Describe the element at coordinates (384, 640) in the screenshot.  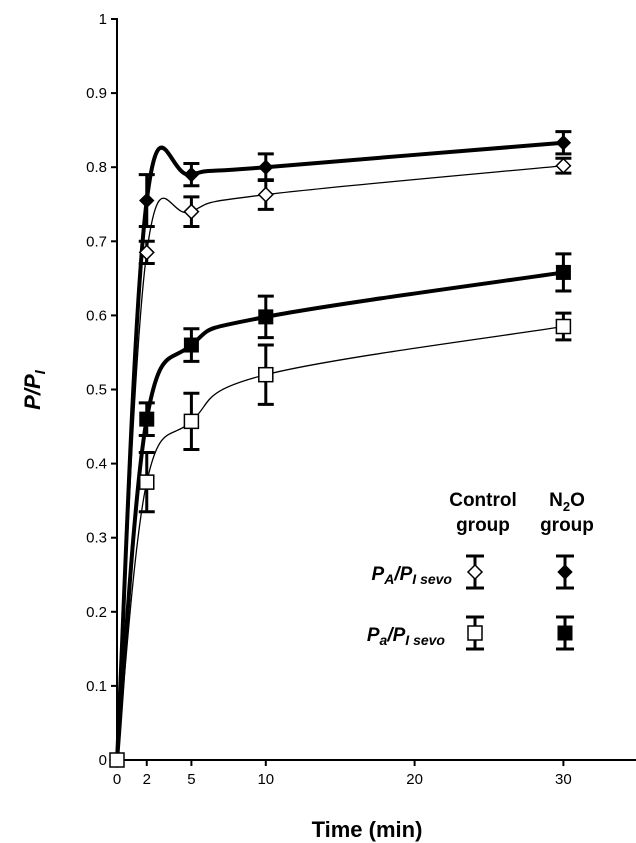
I see `legend-row-pa-arterial-sub-a: a` at that location.